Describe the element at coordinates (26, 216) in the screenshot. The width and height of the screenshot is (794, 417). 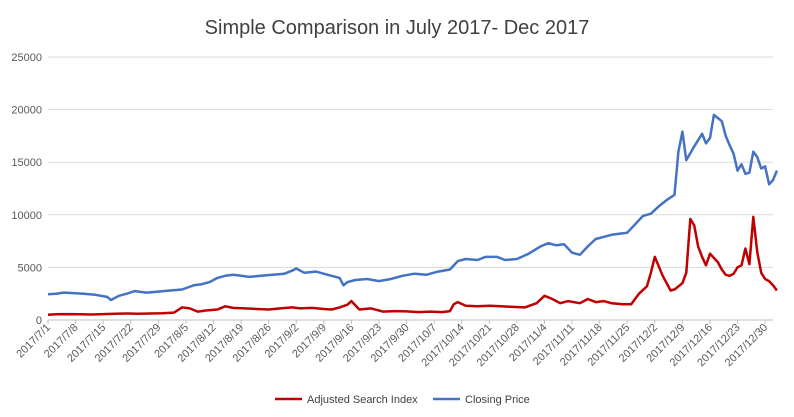
I see `y-tick-label: 10000` at that location.